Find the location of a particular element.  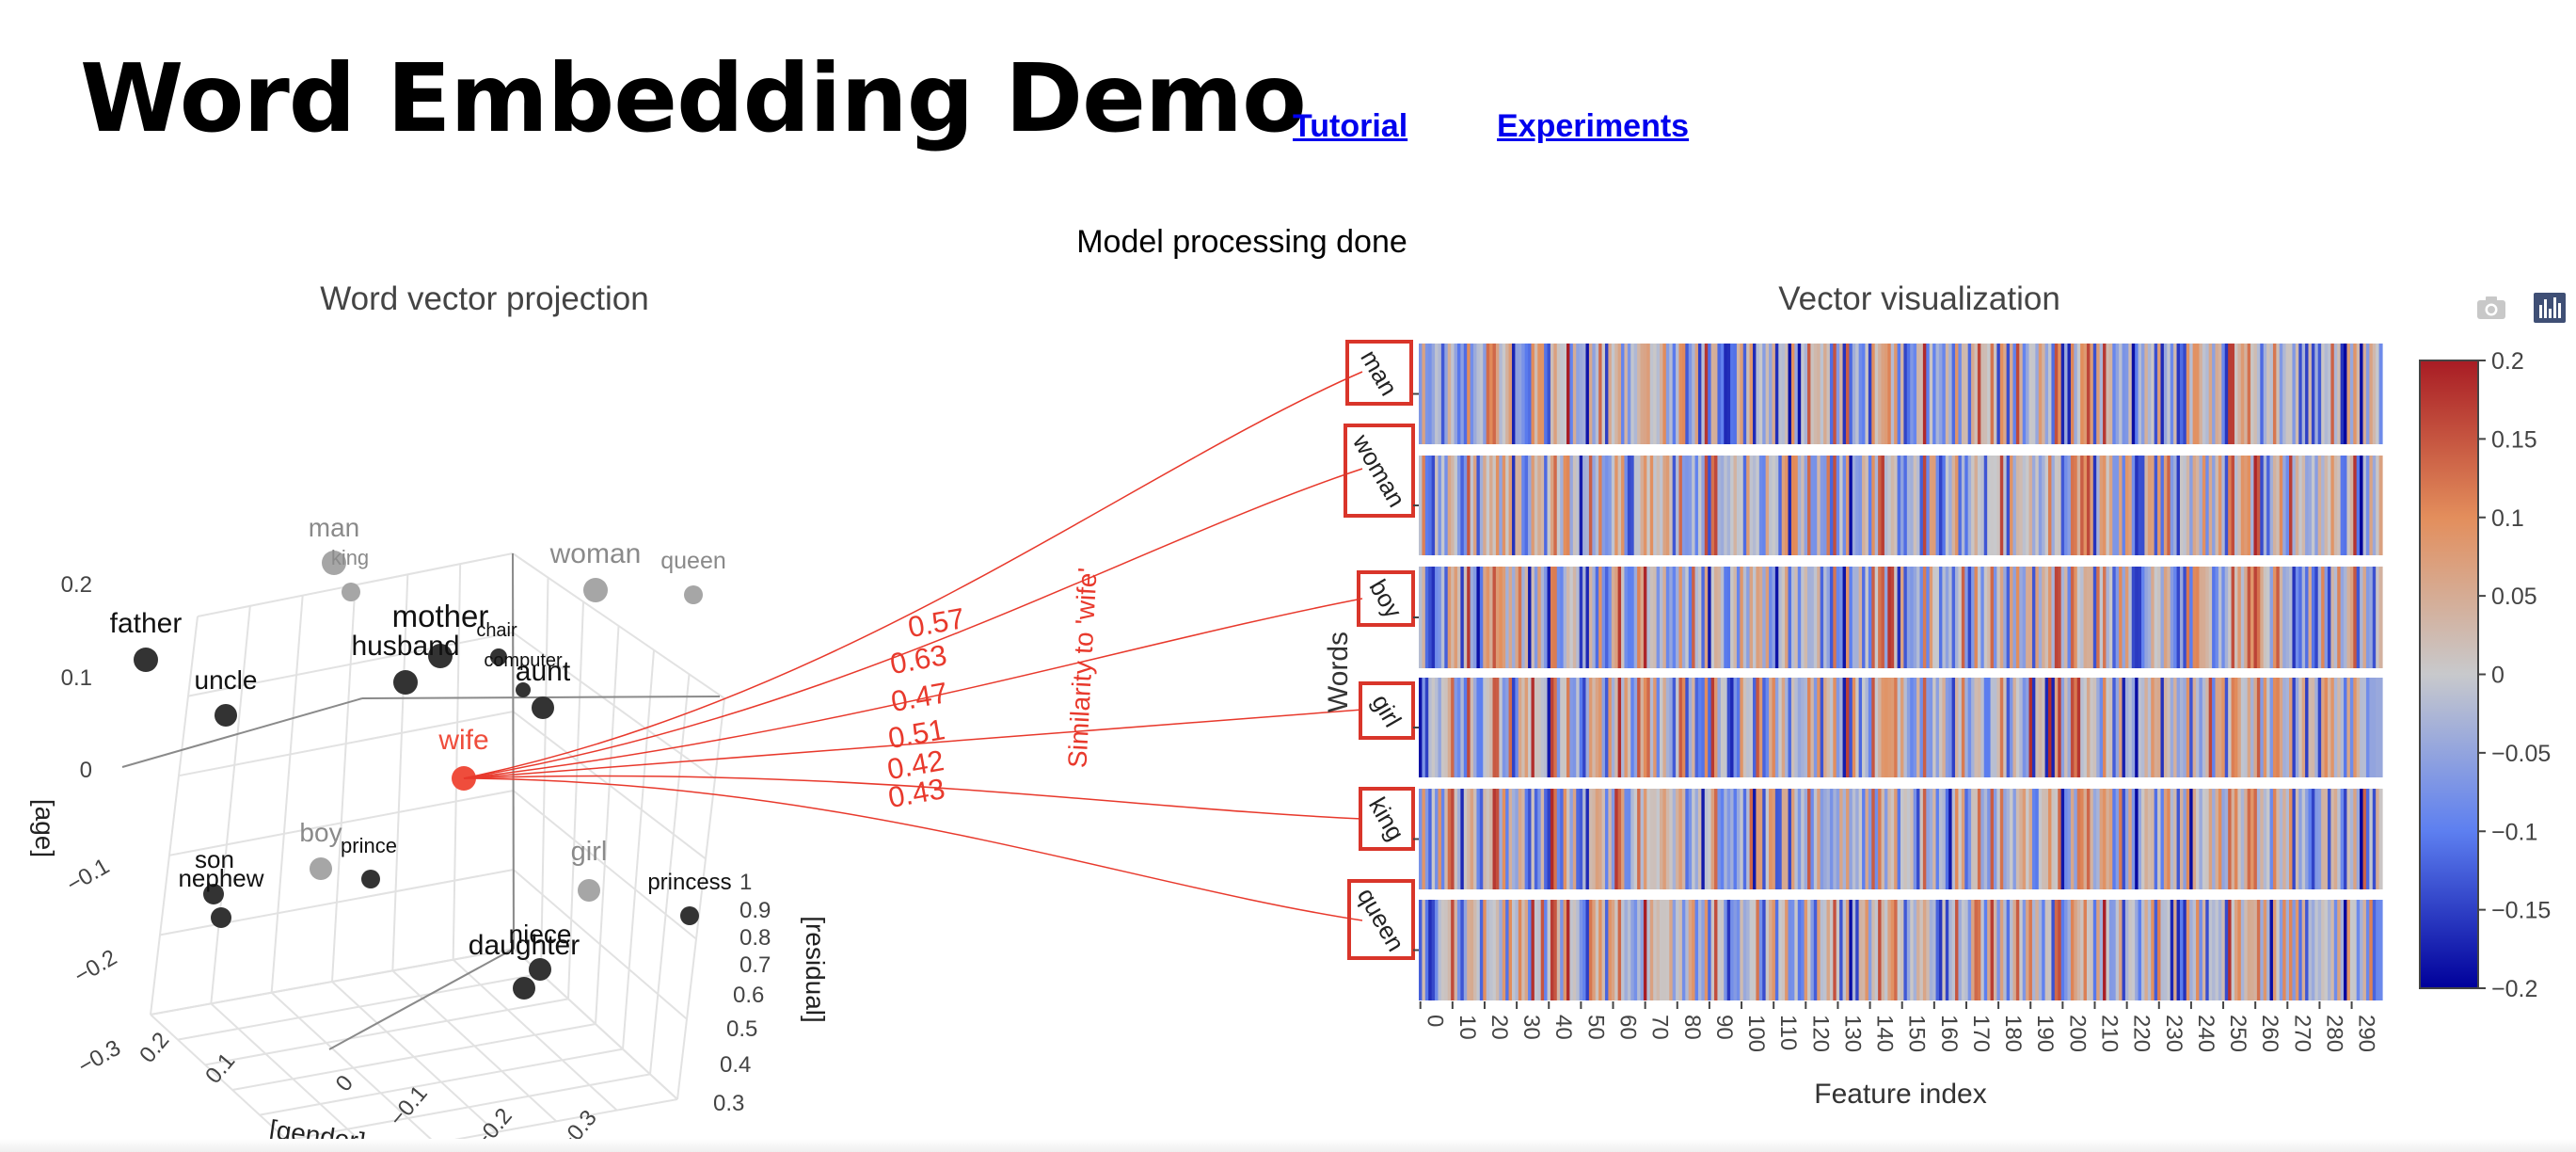

heatmap-row-queen is located at coordinates (1901, 950).